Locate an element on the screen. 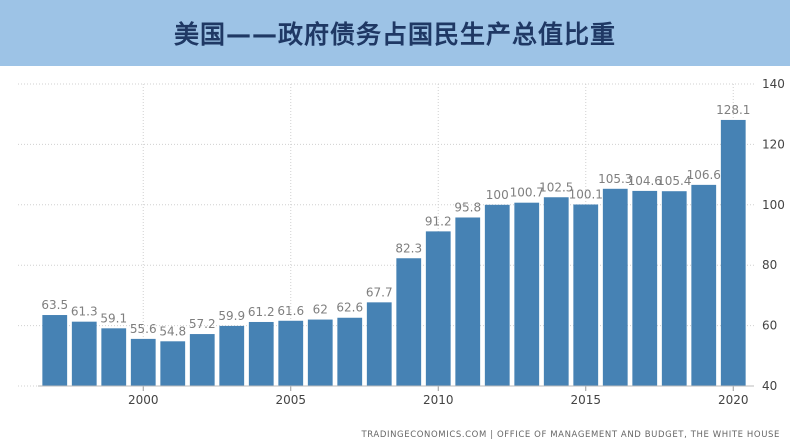 The height and width of the screenshot is (444, 790). data-label: 100 is located at coordinates (497, 195).